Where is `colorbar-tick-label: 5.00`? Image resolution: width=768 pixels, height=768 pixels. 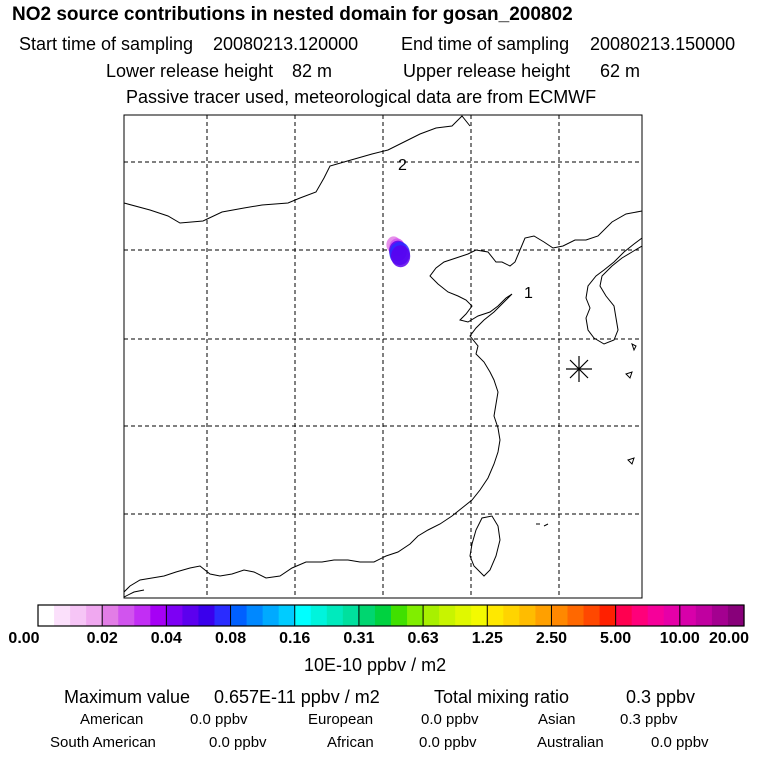 colorbar-tick-label: 5.00 is located at coordinates (616, 638).